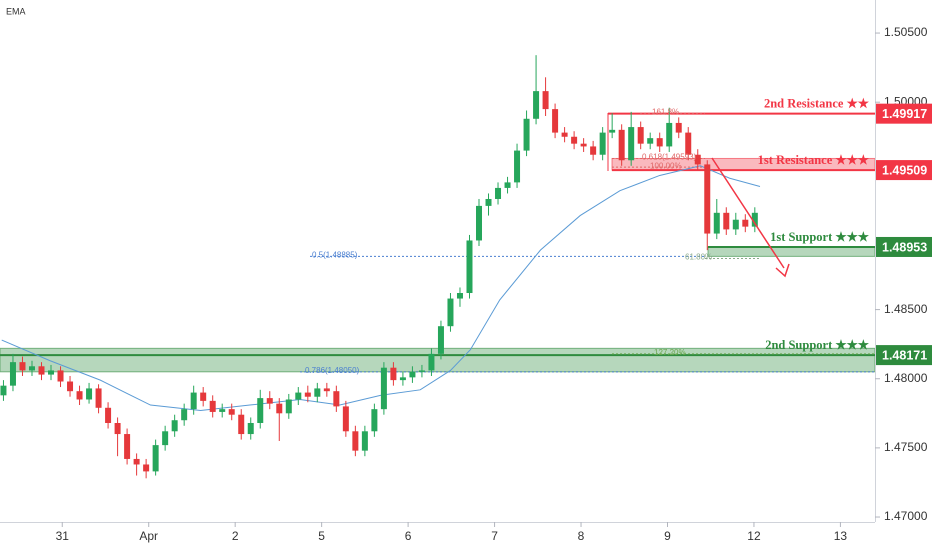 The height and width of the screenshot is (550, 932). Describe the element at coordinates (817, 104) in the screenshot. I see `level-name: 2nd Resistance ★★` at that location.